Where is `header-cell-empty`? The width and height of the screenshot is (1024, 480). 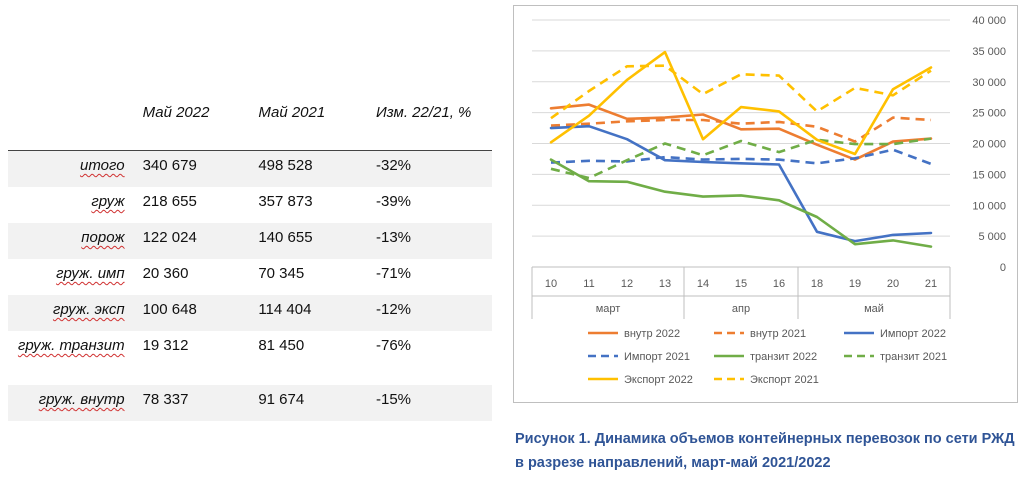
header-cell-empty is located at coordinates (71, 127).